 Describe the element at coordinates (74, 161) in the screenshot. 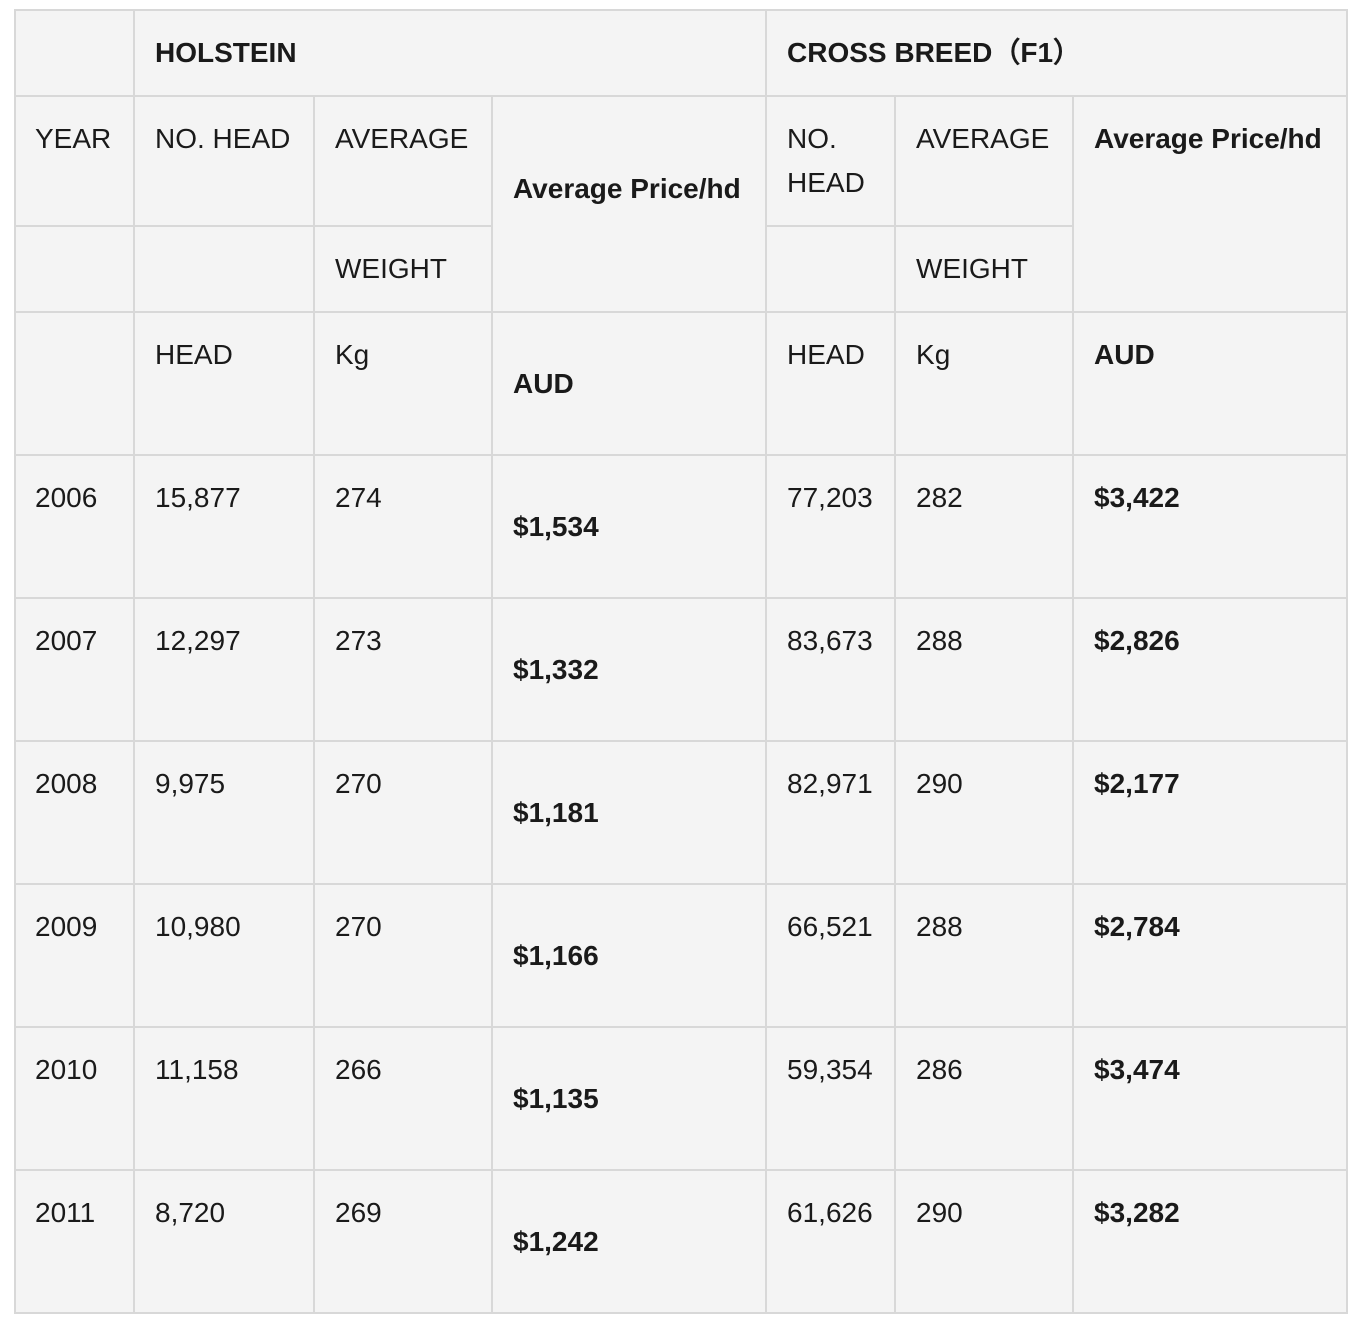

I see `year-header: YEAR` at that location.